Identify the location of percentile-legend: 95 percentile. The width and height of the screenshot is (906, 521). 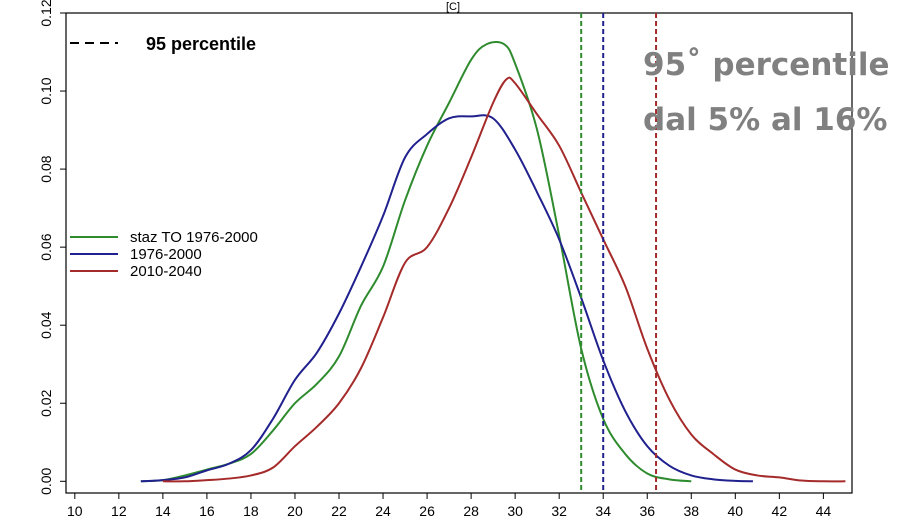
(163, 44).